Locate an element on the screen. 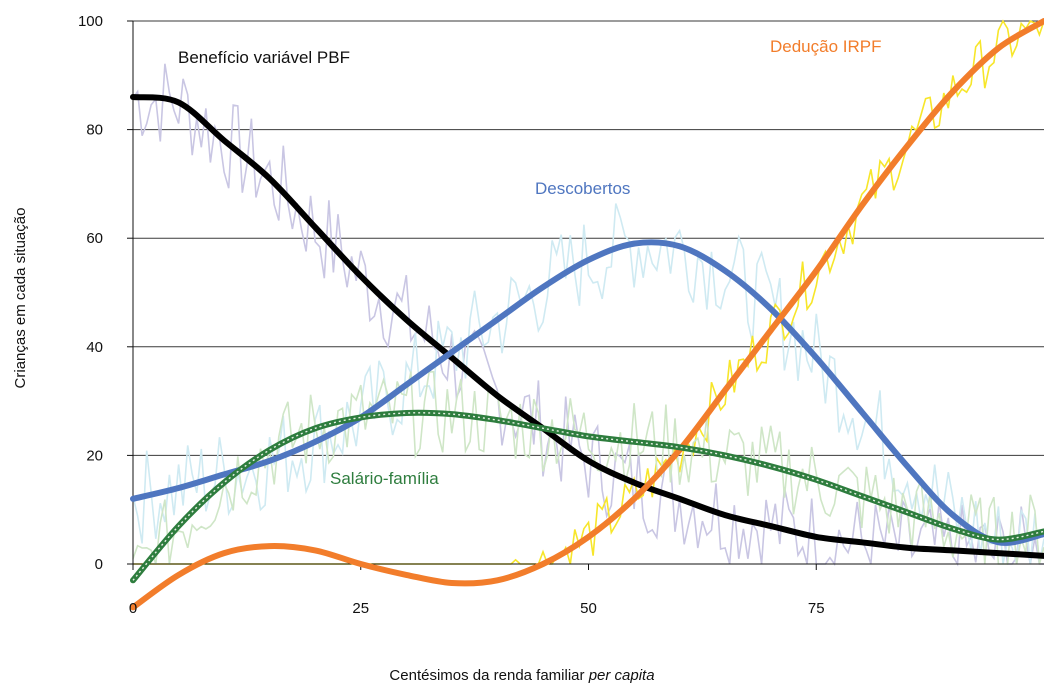 The width and height of the screenshot is (1044, 688). y-tick-label-20: 20 is located at coordinates (94, 455).